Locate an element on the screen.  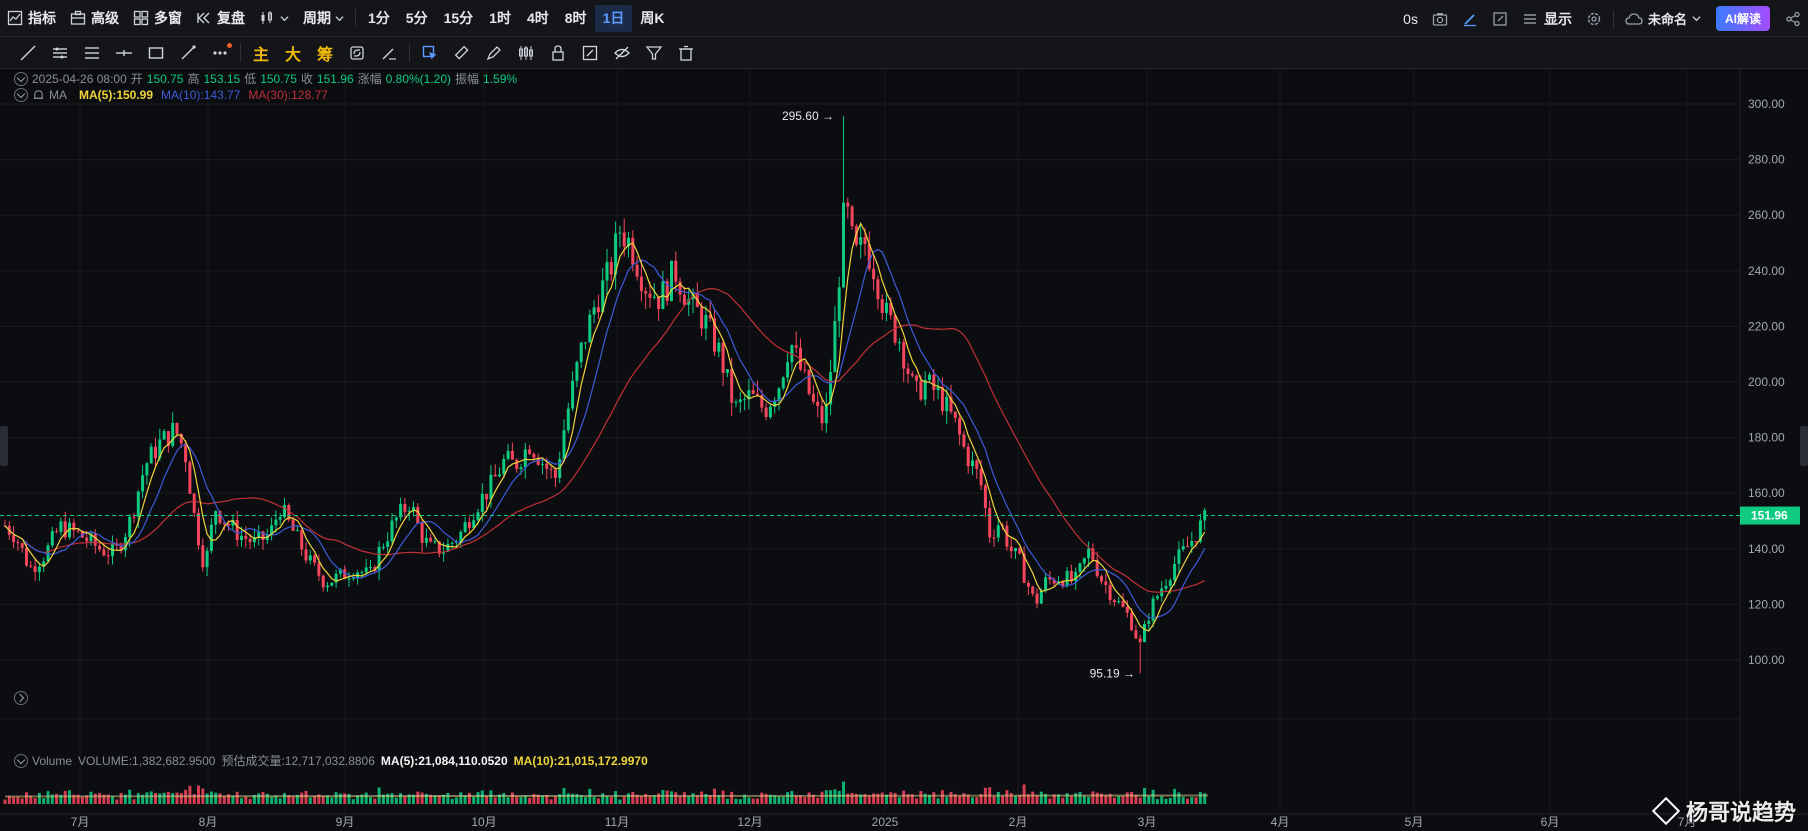
period-1m: 1分 is located at coordinates (379, 18).